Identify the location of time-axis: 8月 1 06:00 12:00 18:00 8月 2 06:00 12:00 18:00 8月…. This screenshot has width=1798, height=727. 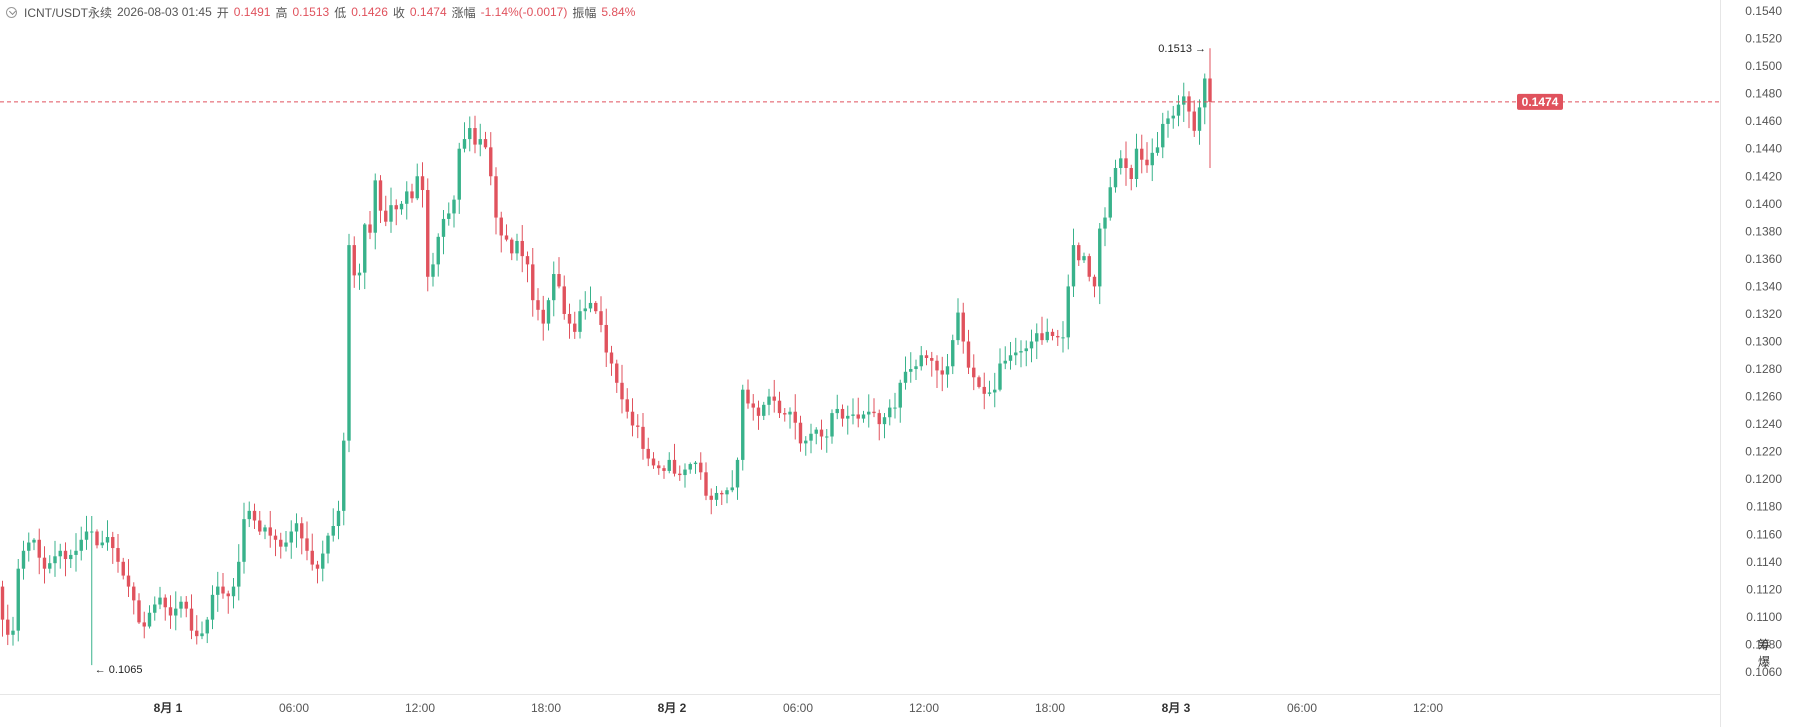
(799, 708).